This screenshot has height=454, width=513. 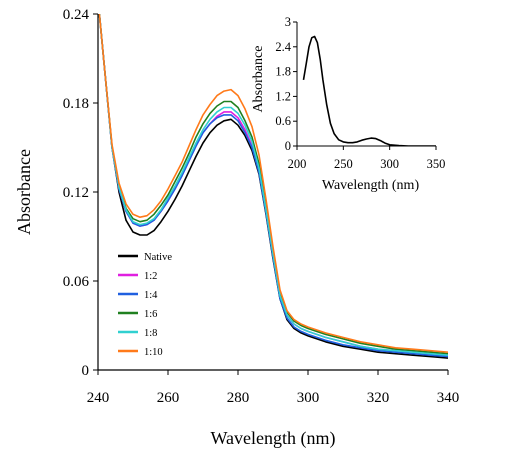 What do you see at coordinates (448, 398) in the screenshot?
I see `x-tick-label: 340` at bounding box center [448, 398].